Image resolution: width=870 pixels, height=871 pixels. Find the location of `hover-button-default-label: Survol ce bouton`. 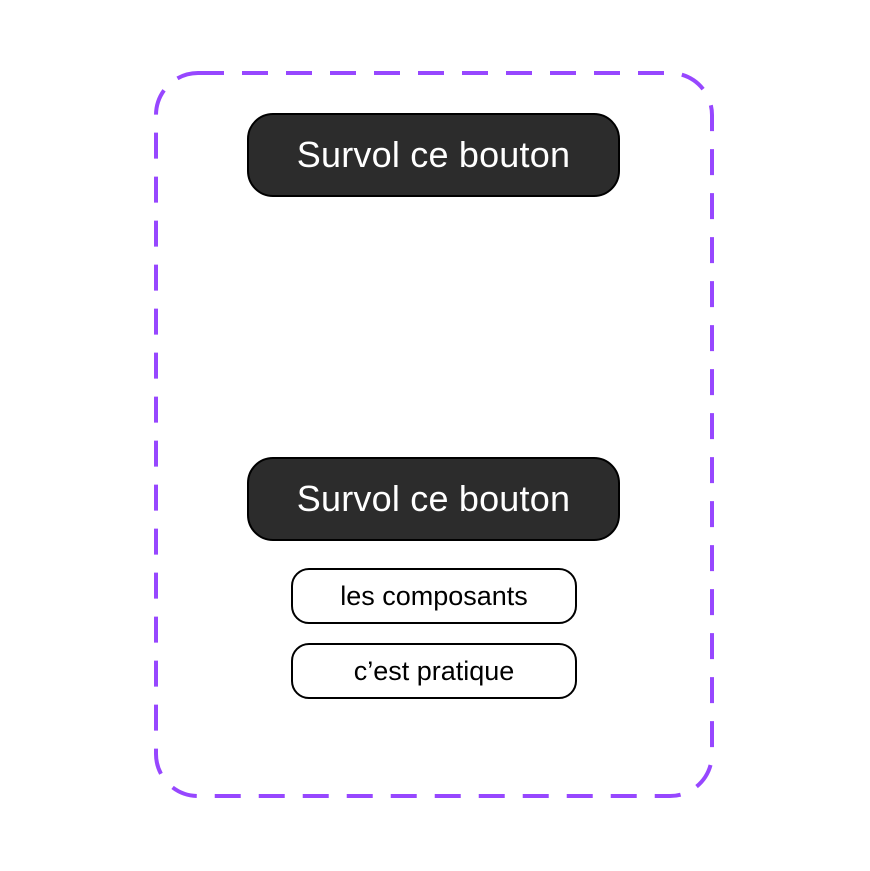

hover-button-default-label: Survol ce bouton is located at coordinates (433, 154).